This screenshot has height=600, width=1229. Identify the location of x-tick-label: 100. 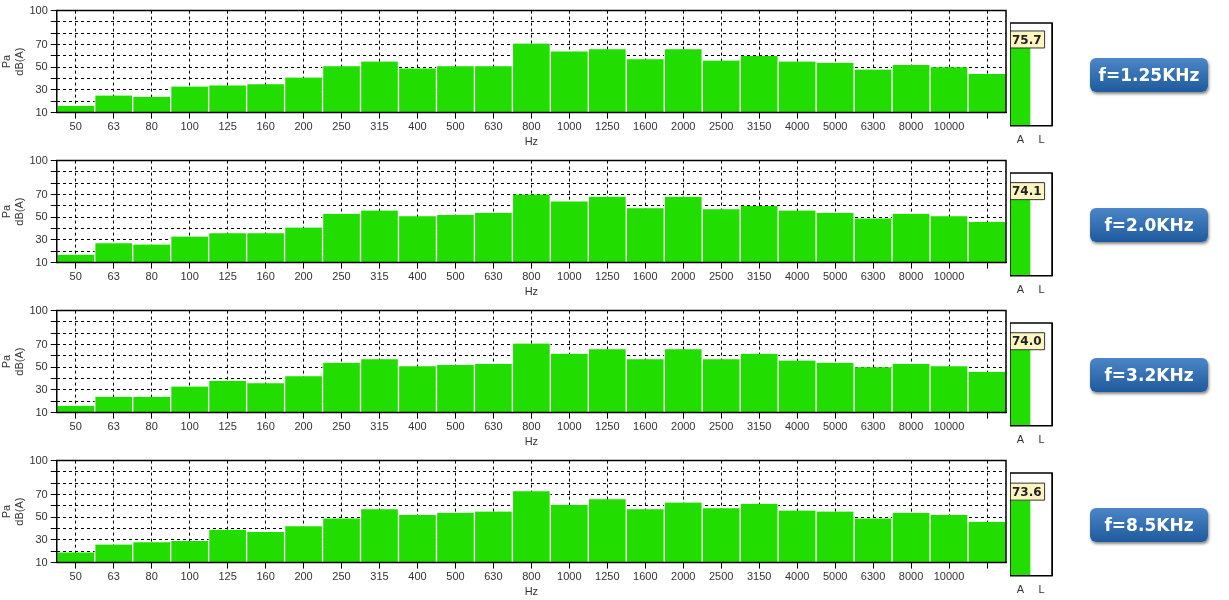
(189, 126).